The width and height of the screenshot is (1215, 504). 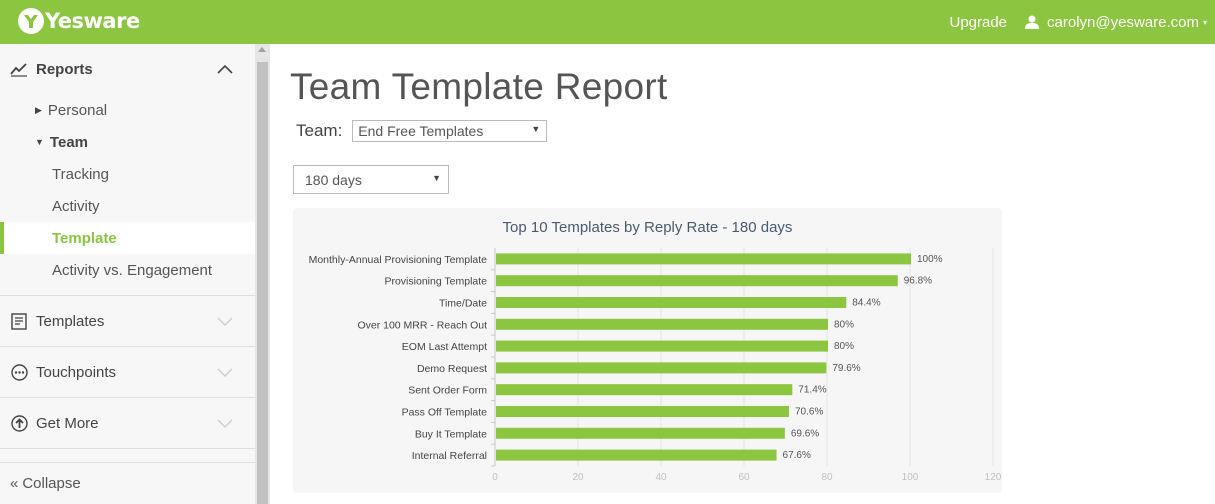 What do you see at coordinates (19, 423) in the screenshot?
I see `arrow-up-circle-icon` at bounding box center [19, 423].